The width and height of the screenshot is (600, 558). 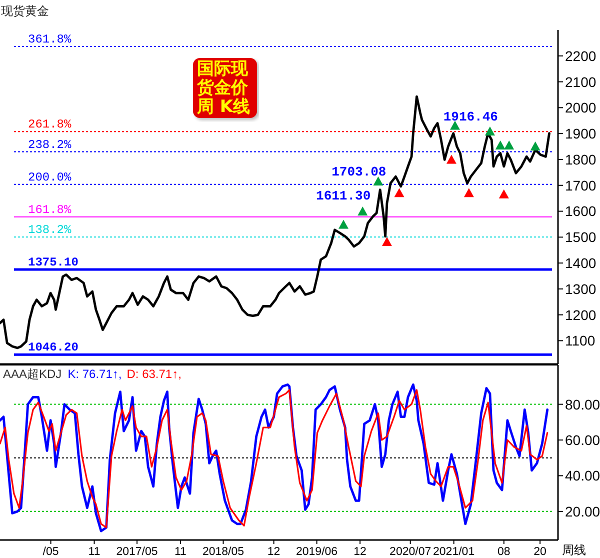 I want to click on chart-title: 现货黄金, so click(x=25, y=11).